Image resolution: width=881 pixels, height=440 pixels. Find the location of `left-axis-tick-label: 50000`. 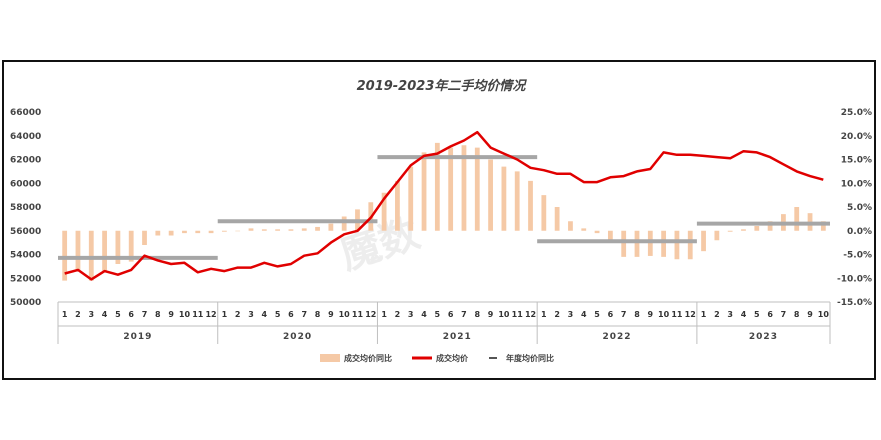

left-axis-tick-label: 50000 is located at coordinates (25, 303).